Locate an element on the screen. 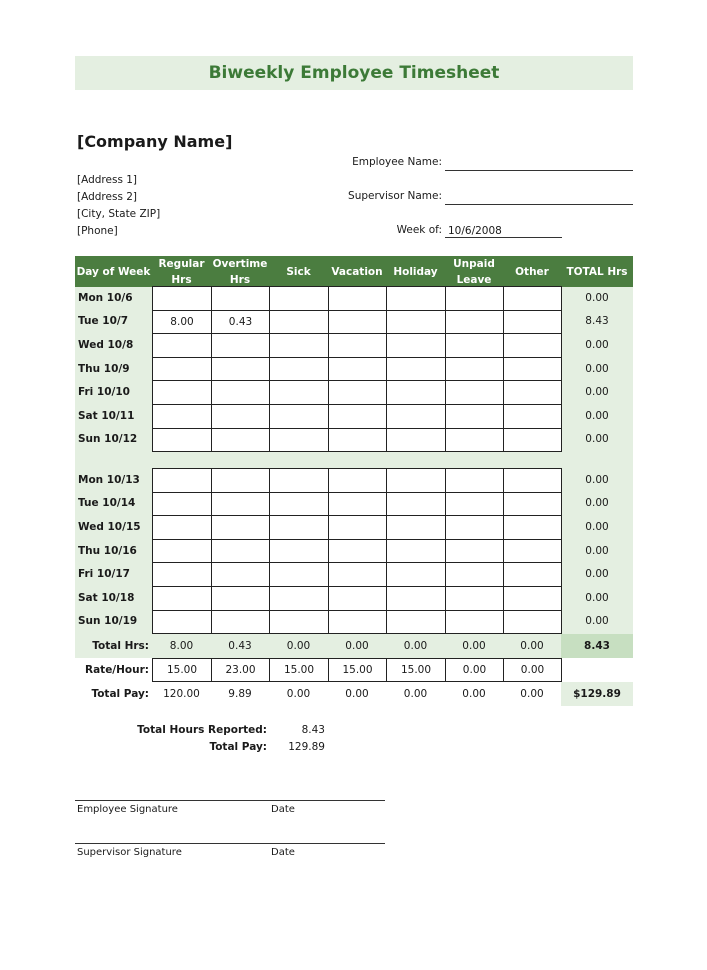  company-name: [Company Name] is located at coordinates (155, 141).